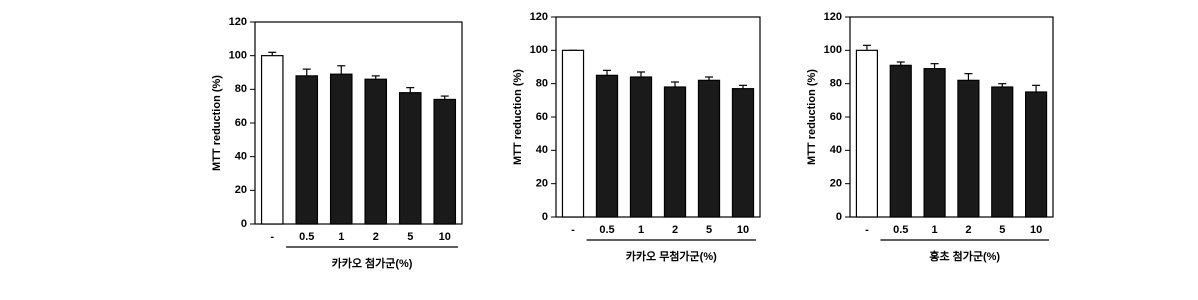 The height and width of the screenshot is (300, 1198). Describe the element at coordinates (372, 263) in the screenshot. I see `group-label: 카카오 첨가군(%)` at that location.